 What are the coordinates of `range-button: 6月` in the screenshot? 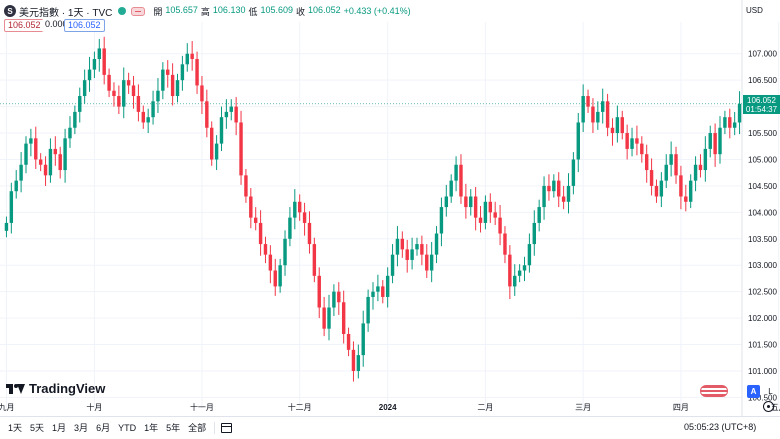 It's located at (103, 428).